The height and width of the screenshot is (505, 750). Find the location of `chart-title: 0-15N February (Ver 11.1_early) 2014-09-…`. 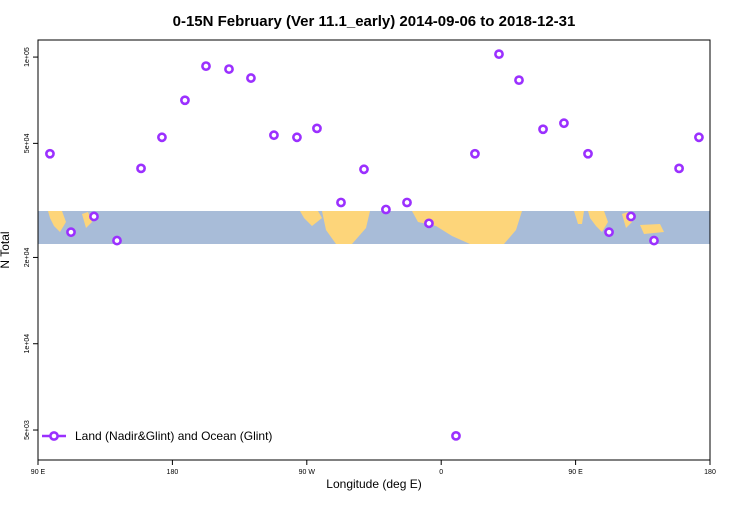

chart-title: 0-15N February (Ver 11.1_early) 2014-09-… is located at coordinates (374, 21).